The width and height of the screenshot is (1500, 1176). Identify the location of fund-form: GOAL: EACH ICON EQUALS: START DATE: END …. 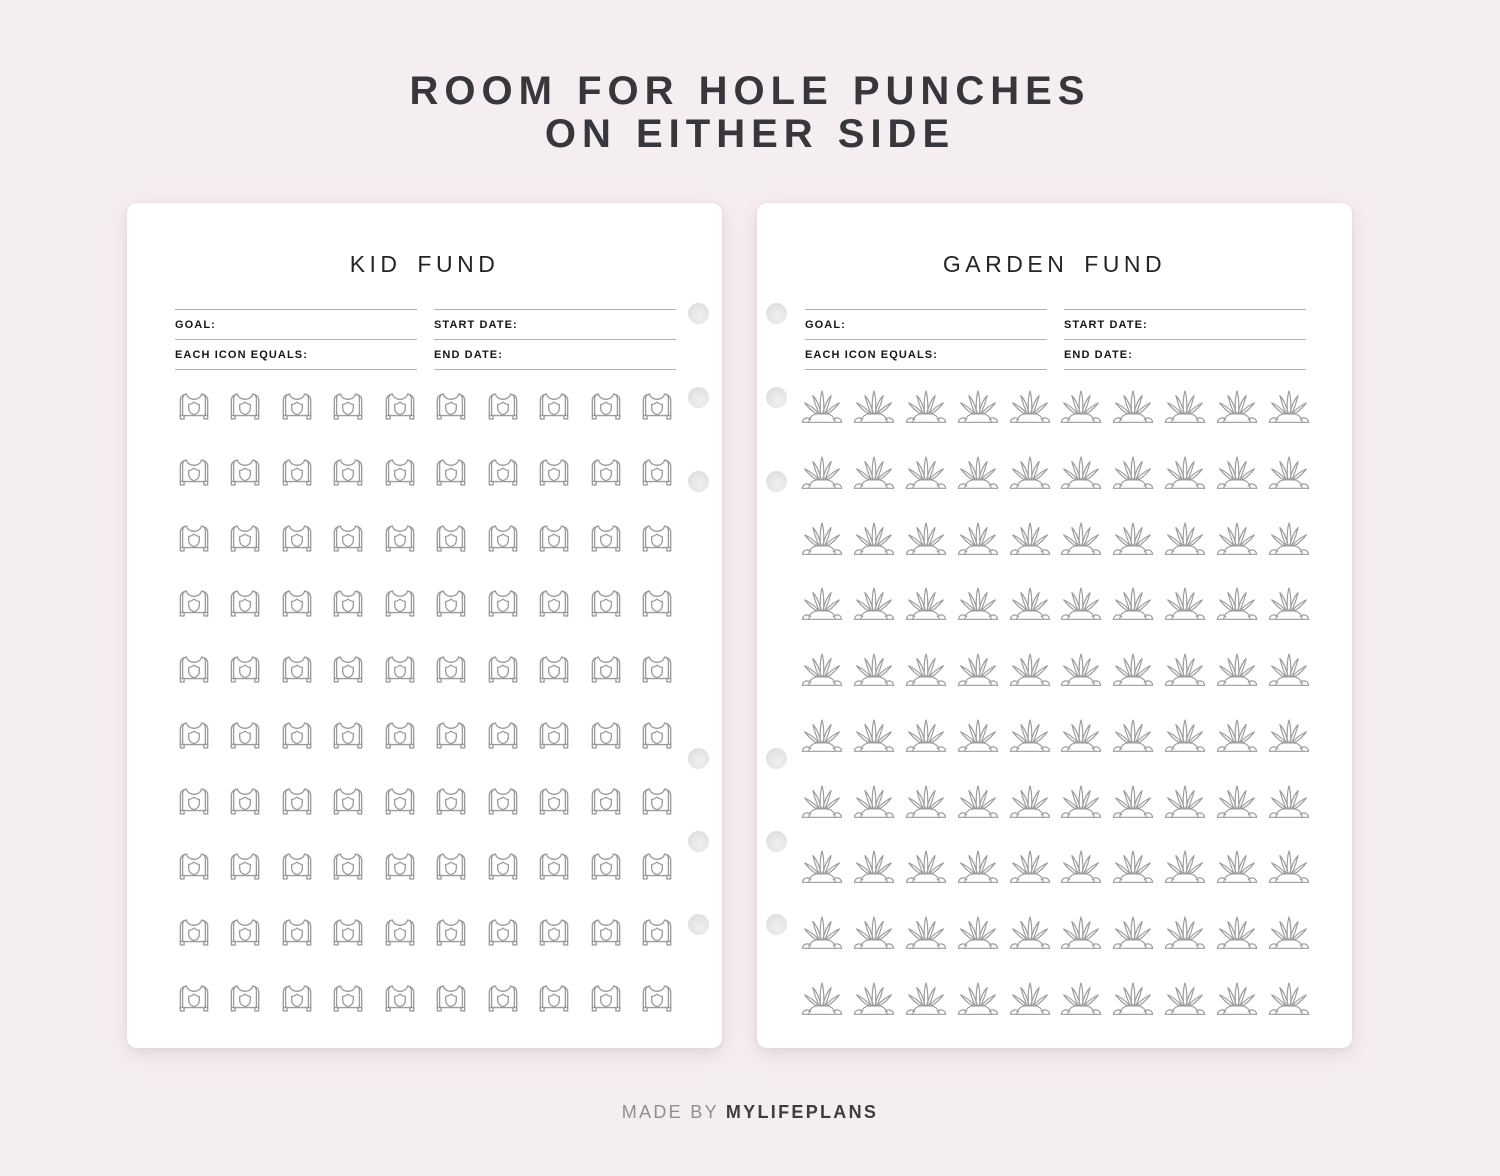
(425, 339).